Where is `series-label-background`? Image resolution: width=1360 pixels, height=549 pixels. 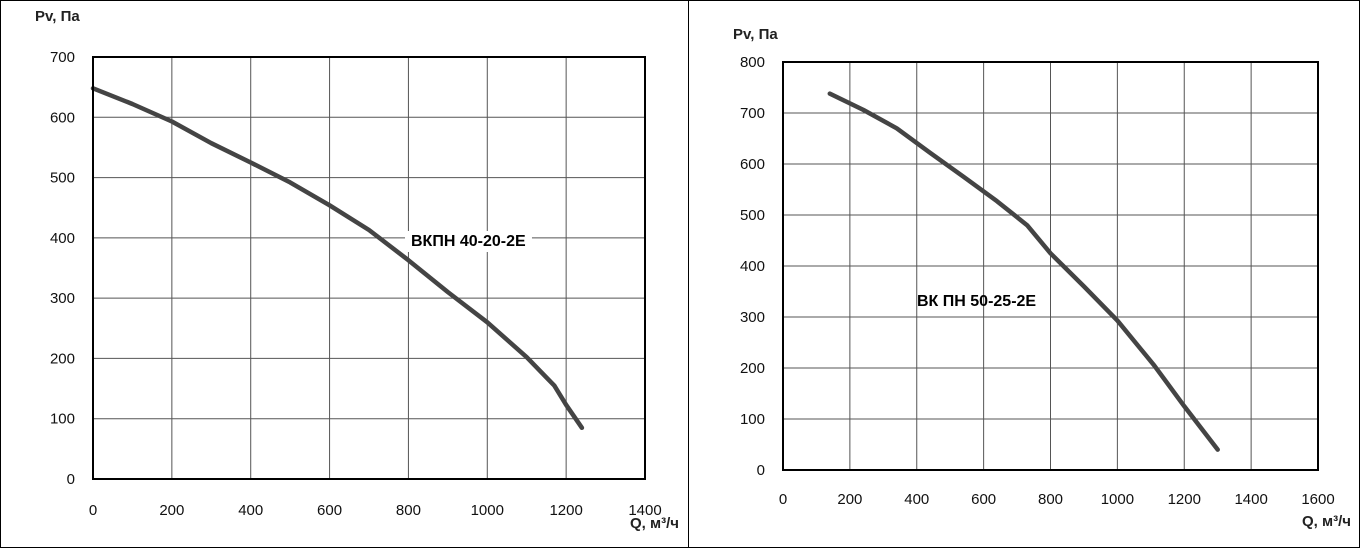
series-label-background is located at coordinates (468, 241).